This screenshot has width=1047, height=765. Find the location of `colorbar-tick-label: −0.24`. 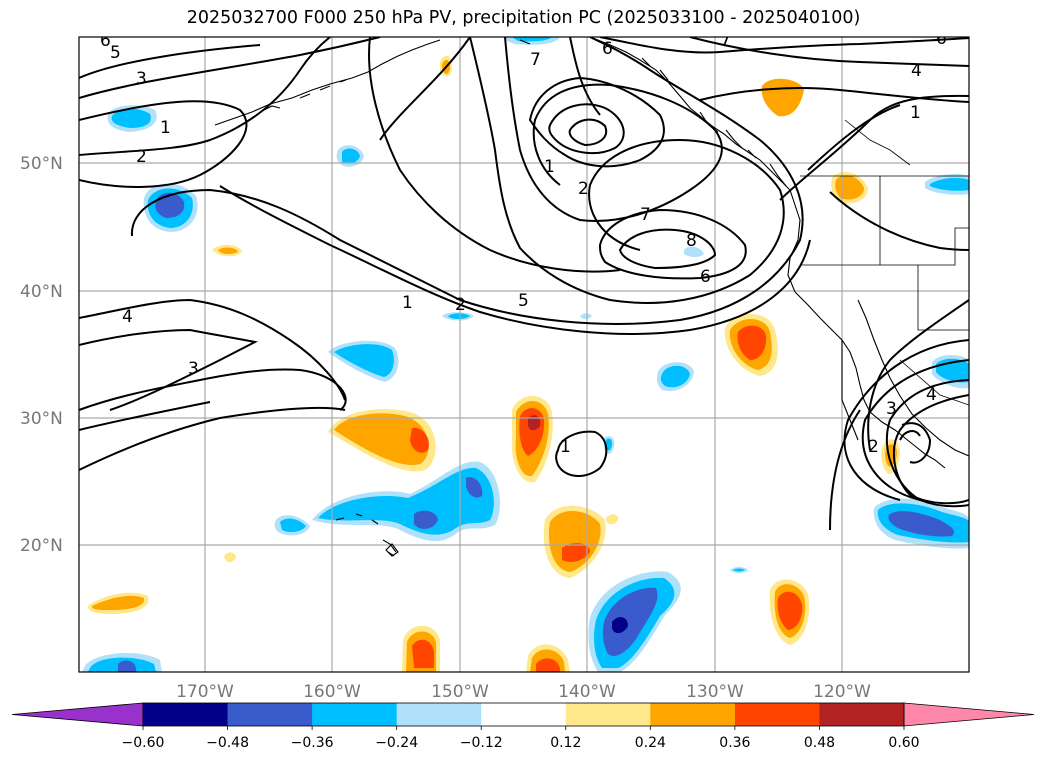

colorbar-tick-label: −0.24 is located at coordinates (396, 743).